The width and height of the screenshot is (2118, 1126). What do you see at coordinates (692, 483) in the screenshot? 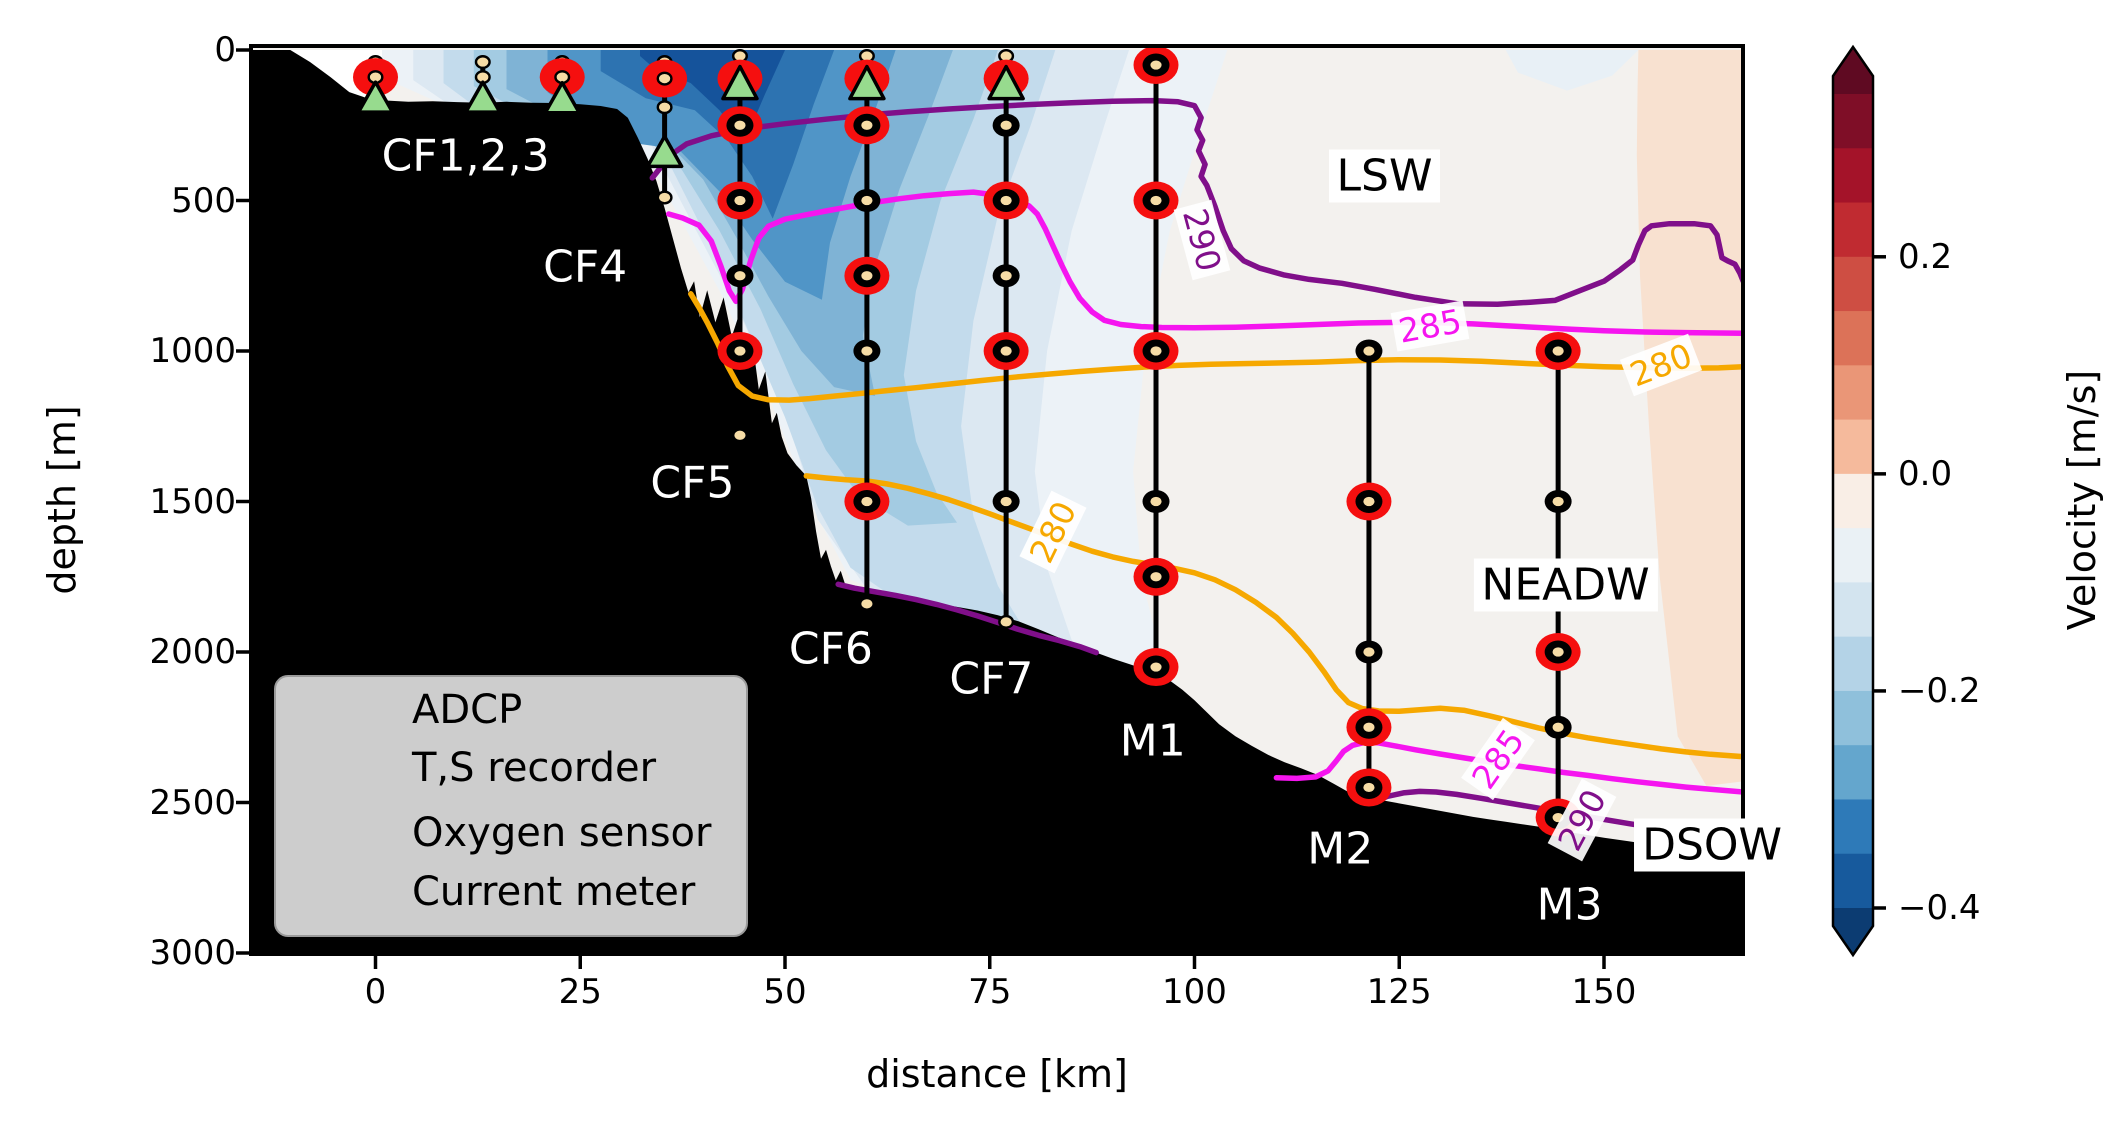
I see `mooring-label-CF5: CF5` at bounding box center [692, 483].